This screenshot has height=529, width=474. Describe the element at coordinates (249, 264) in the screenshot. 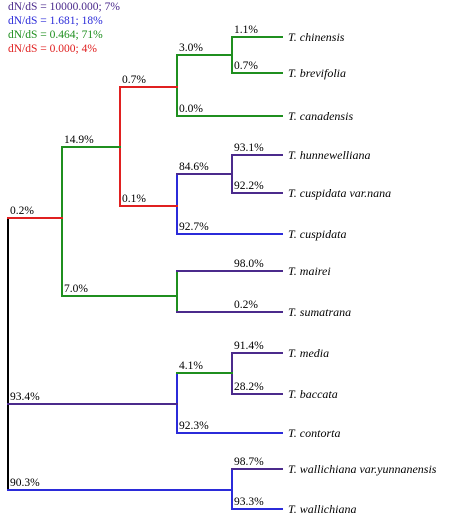

I see `branch-support-label: 98.0%` at that location.